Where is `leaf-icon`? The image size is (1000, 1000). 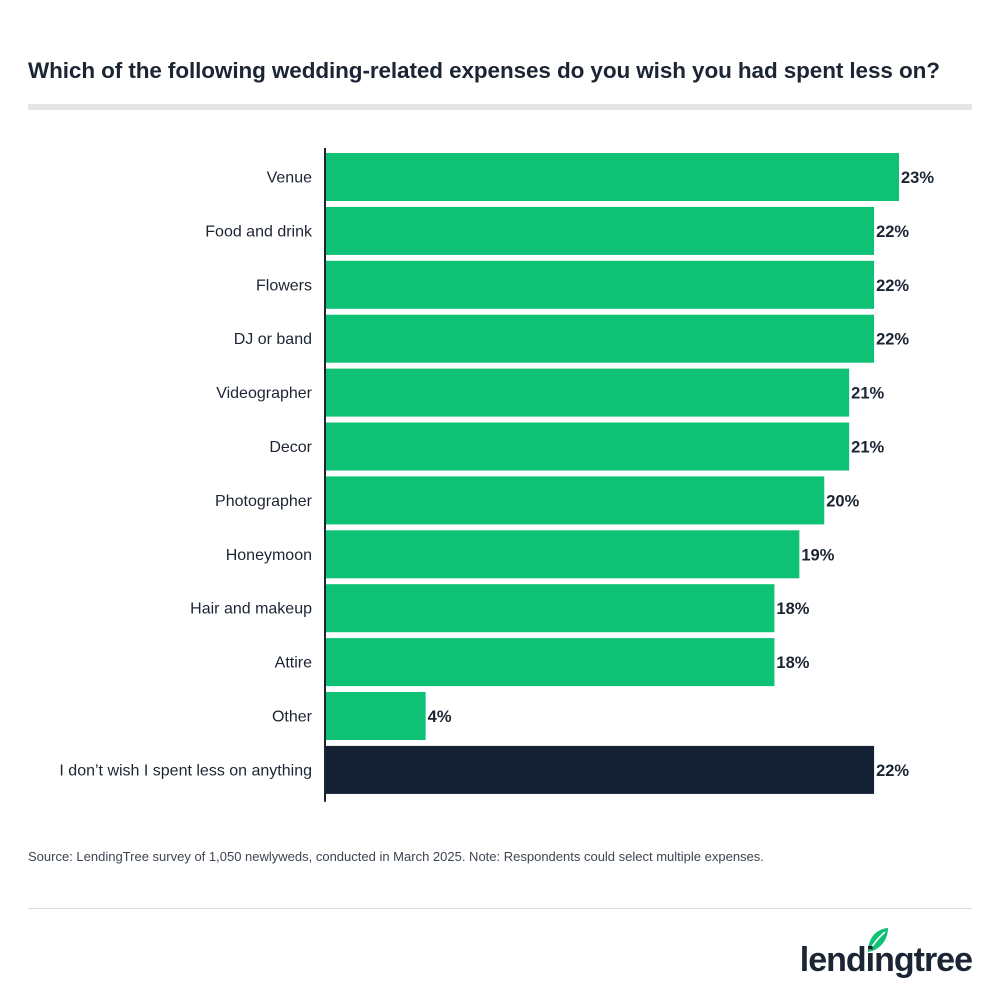
leaf-icon is located at coordinates (878, 940).